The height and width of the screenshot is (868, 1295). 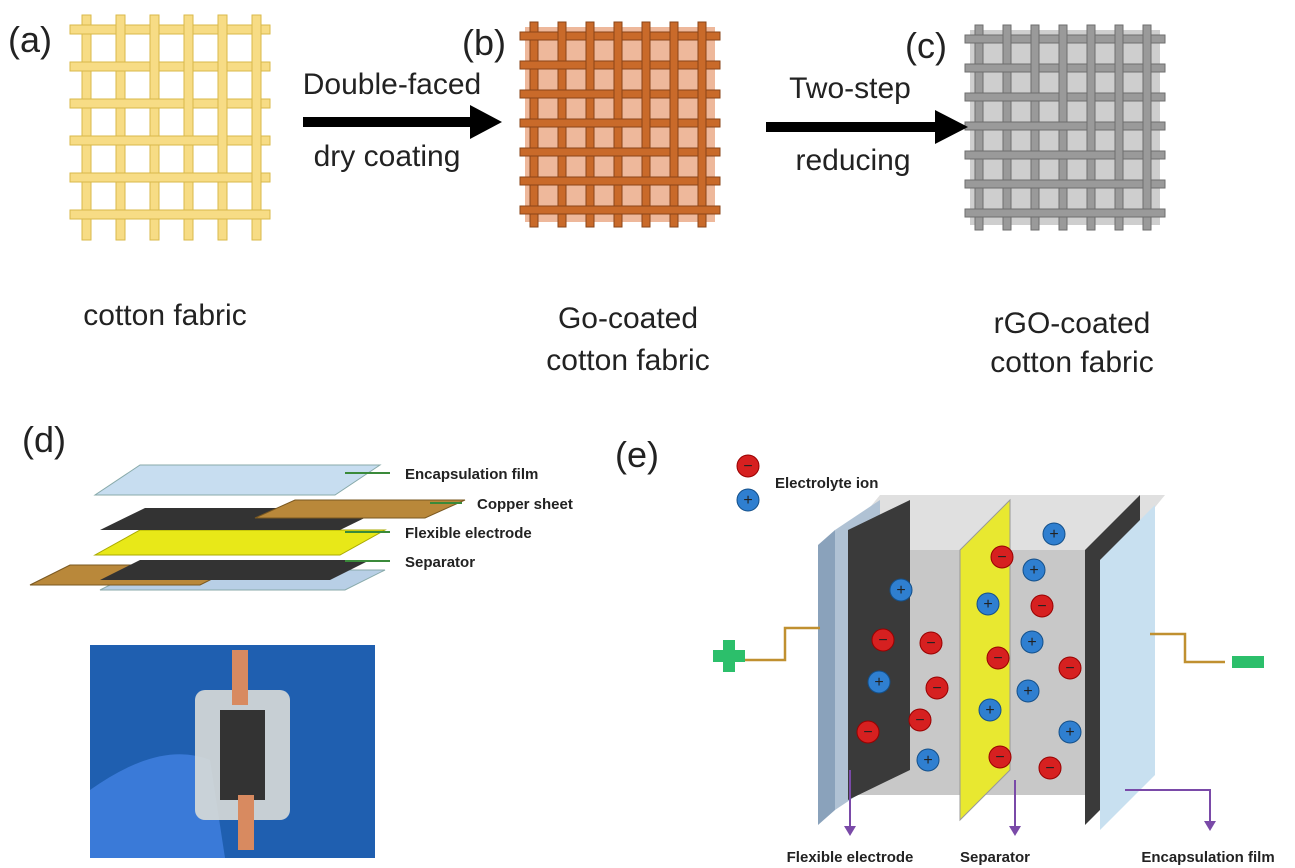 What do you see at coordinates (1127, 667) in the screenshot?
I see `film-right` at bounding box center [1127, 667].